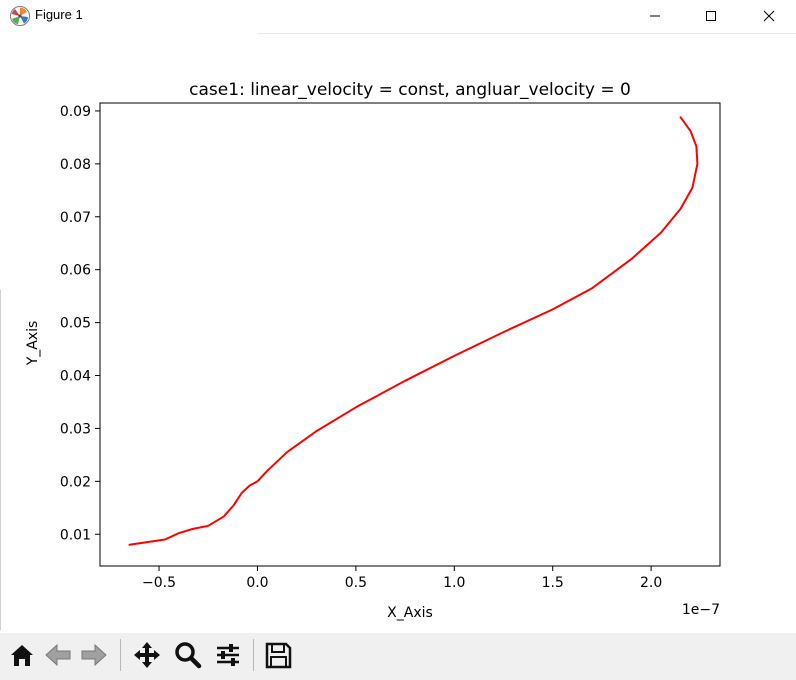 The height and width of the screenshot is (680, 796). What do you see at coordinates (454, 583) in the screenshot?
I see `x-tick-label: 1.0` at bounding box center [454, 583].